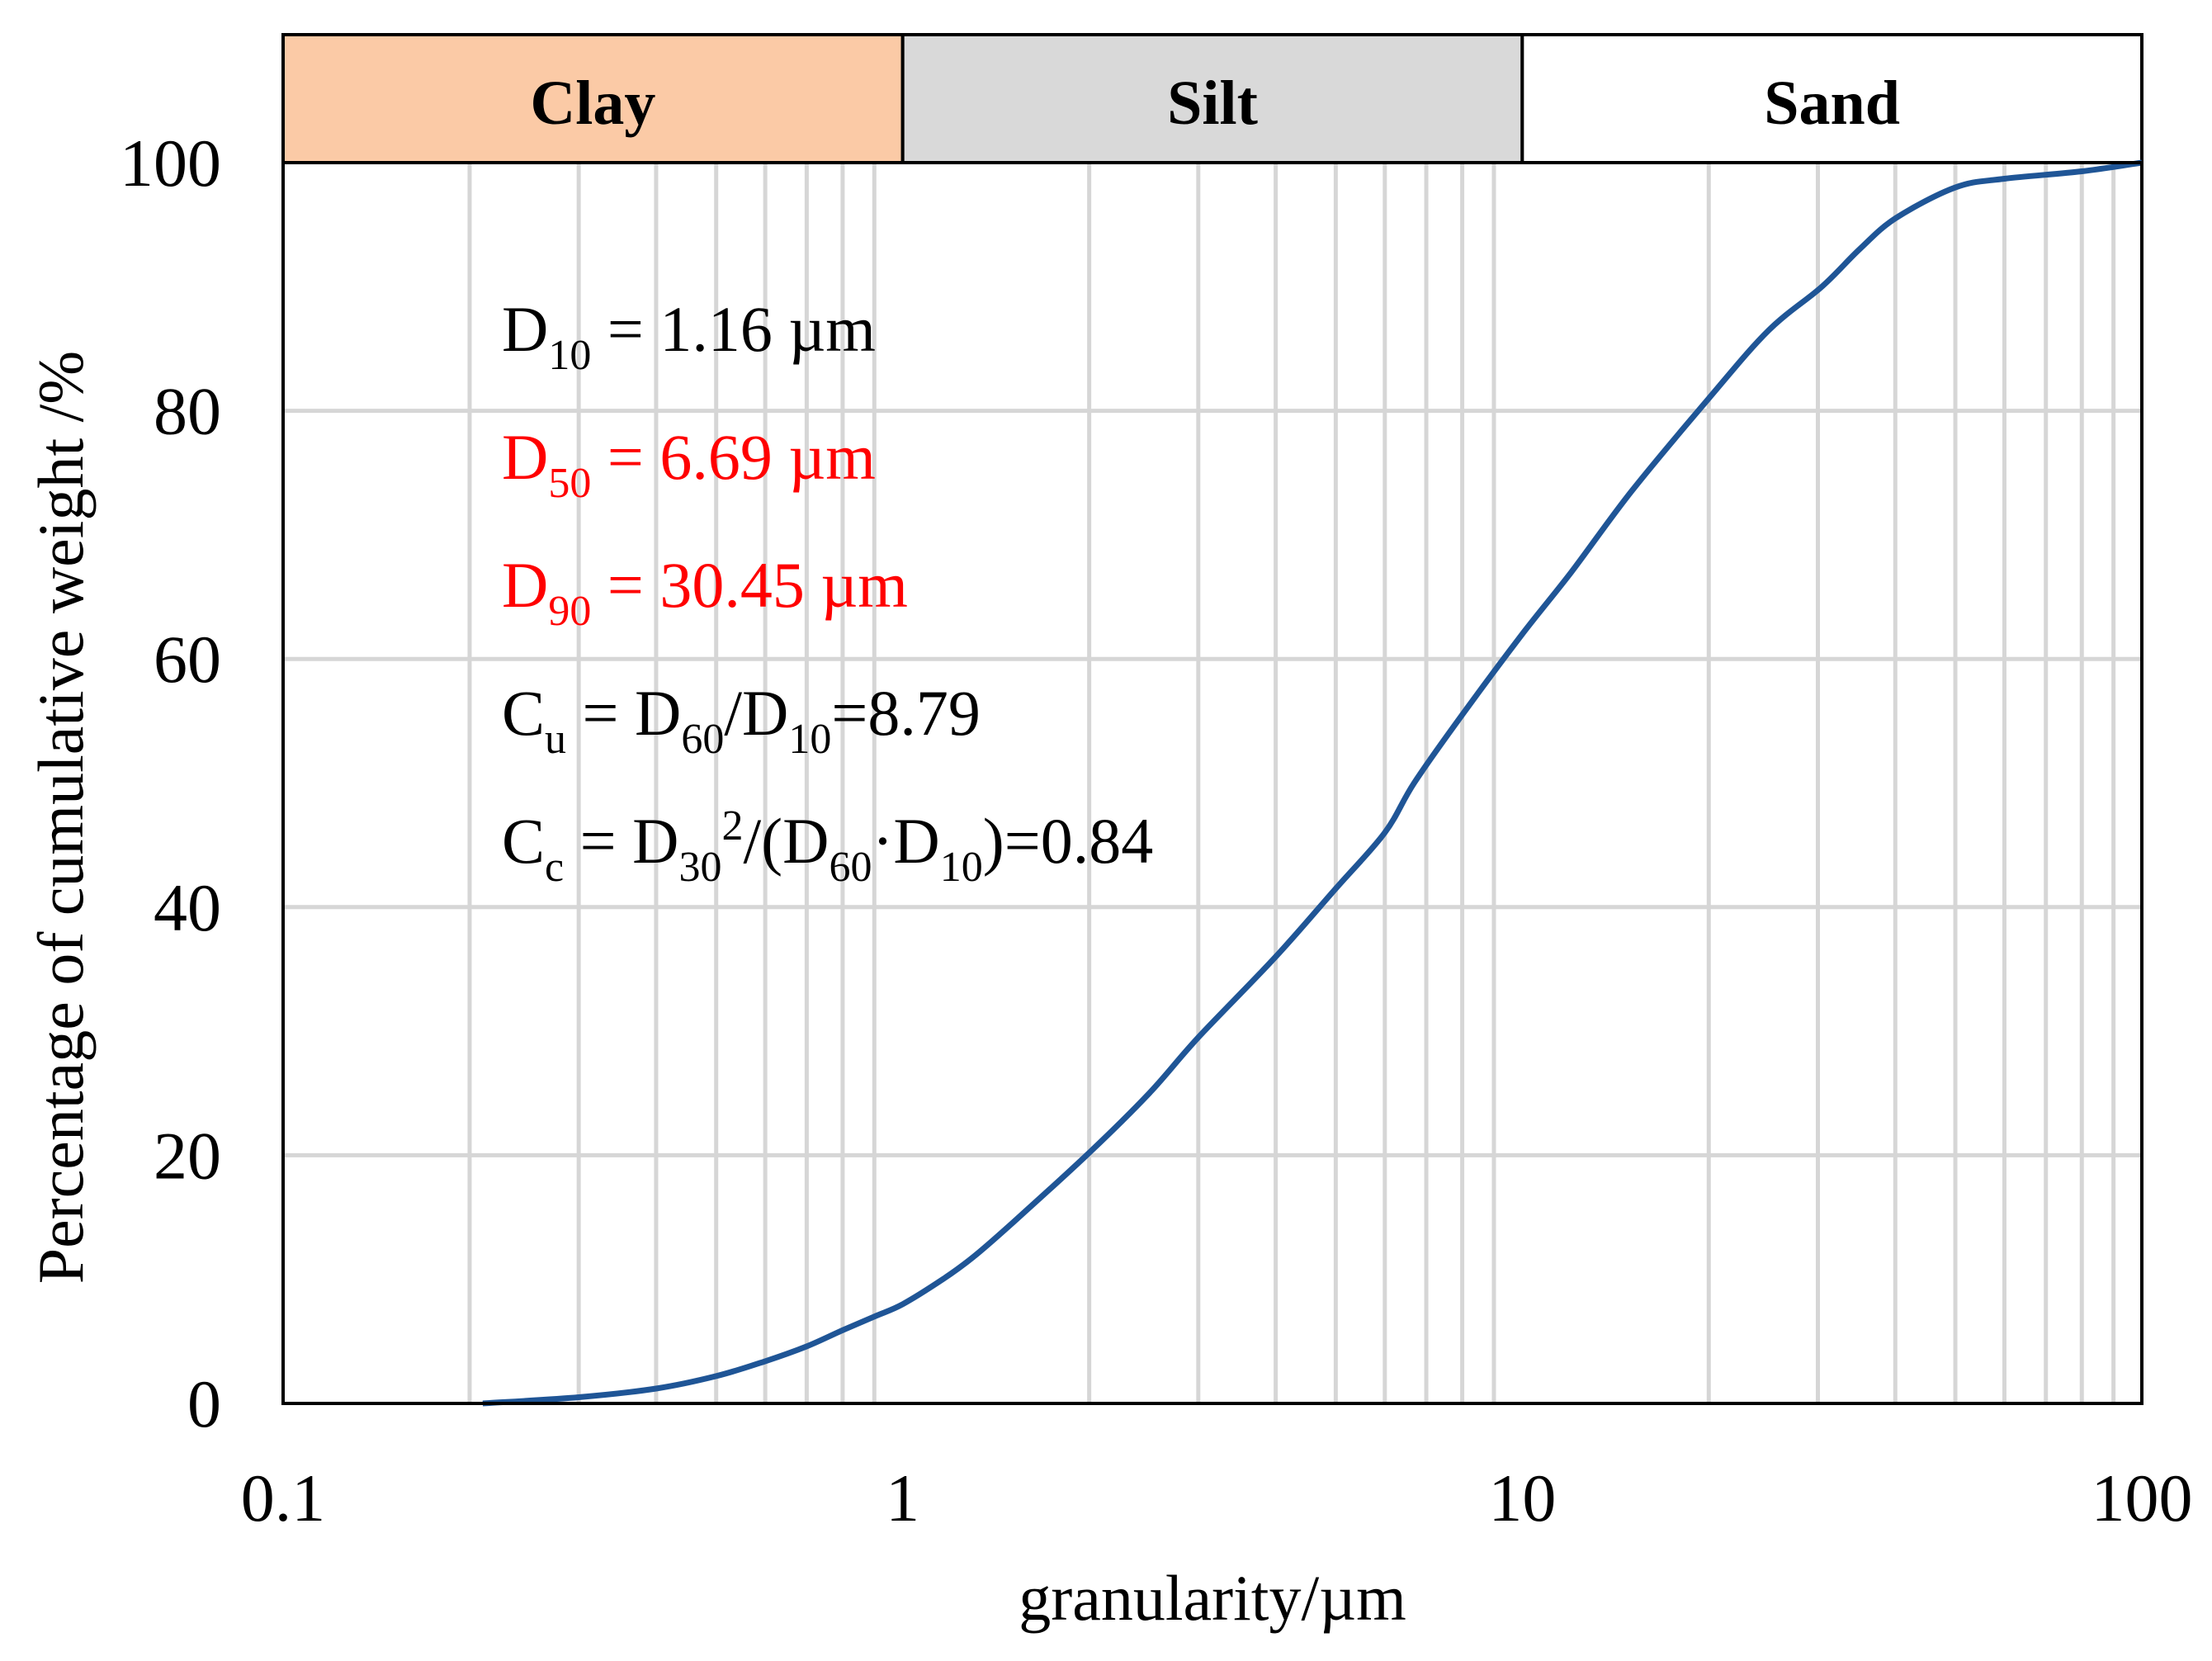 This screenshot has height=1661, width=2212. I want to click on y-tick-label: 20, so click(187, 1155).